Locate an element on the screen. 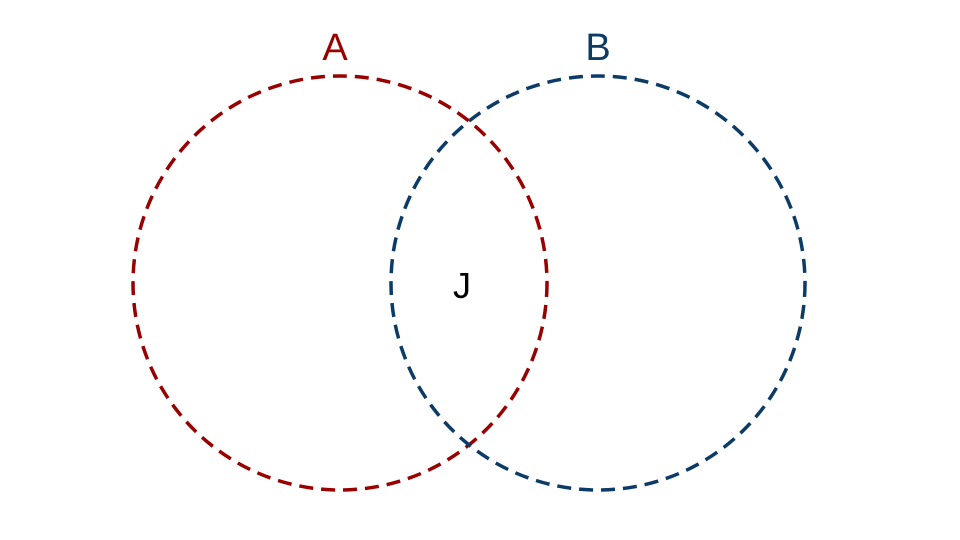  set-b-label: B is located at coordinates (597, 48).